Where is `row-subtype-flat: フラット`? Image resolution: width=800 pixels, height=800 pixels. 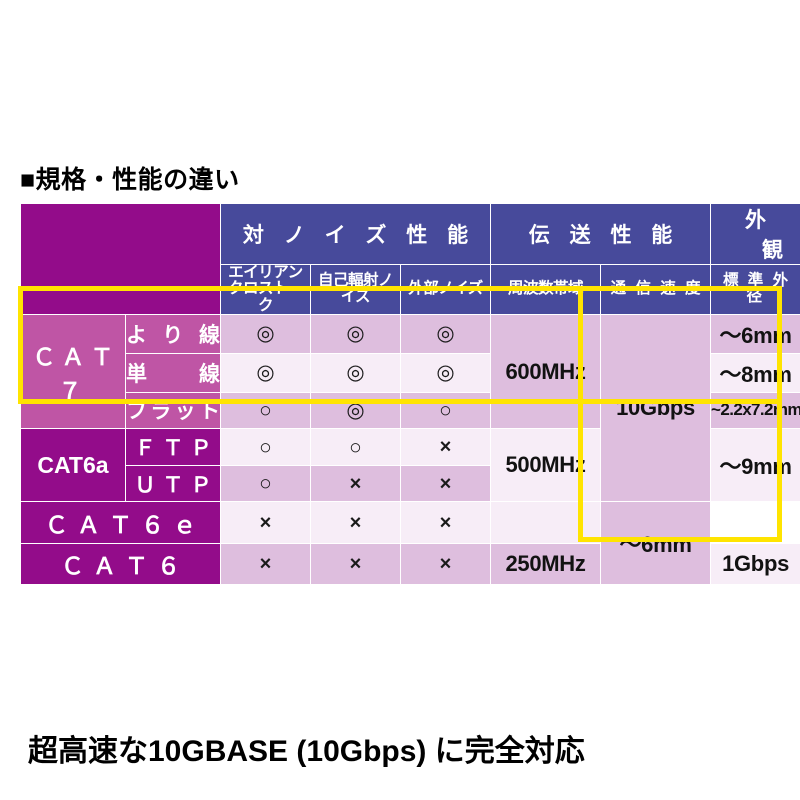
row-subtype-flat: フラット is located at coordinates (173, 410).